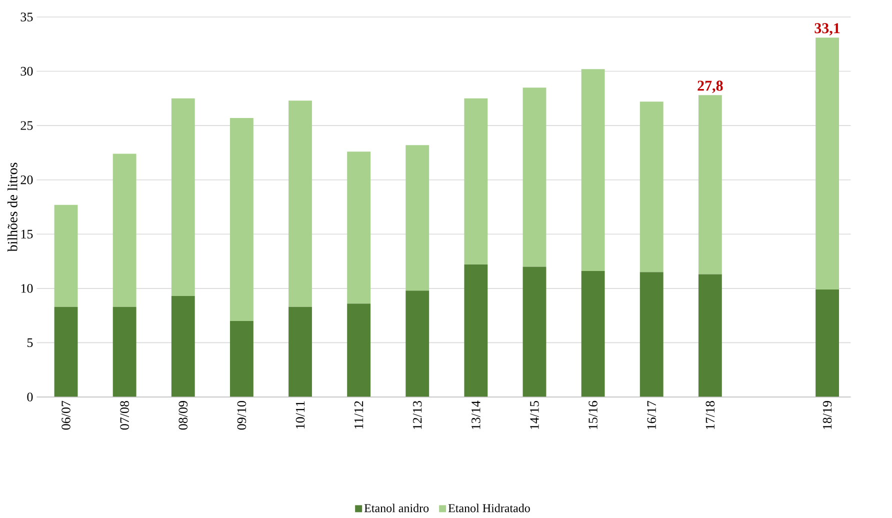  What do you see at coordinates (66, 415) in the screenshot?
I see `x-tick-label: 06/07` at bounding box center [66, 415].